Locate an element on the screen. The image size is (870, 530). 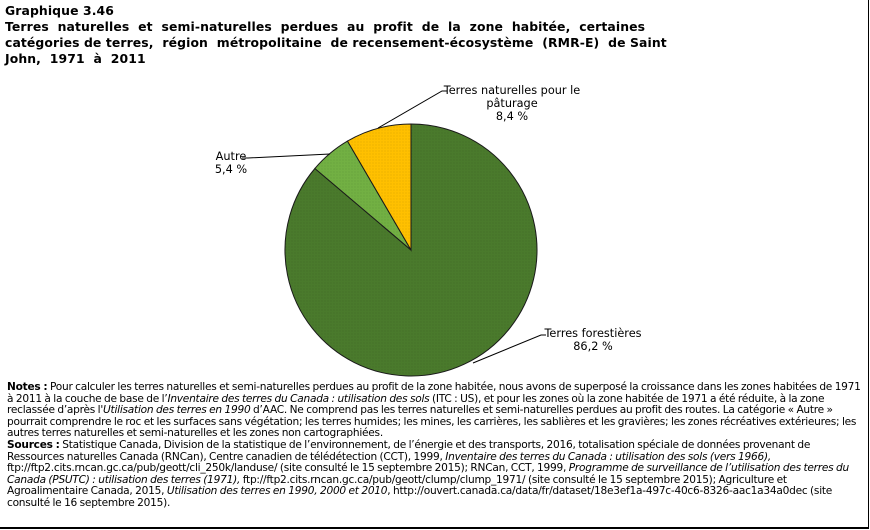
leader-line-forest is located at coordinates (509, 349).